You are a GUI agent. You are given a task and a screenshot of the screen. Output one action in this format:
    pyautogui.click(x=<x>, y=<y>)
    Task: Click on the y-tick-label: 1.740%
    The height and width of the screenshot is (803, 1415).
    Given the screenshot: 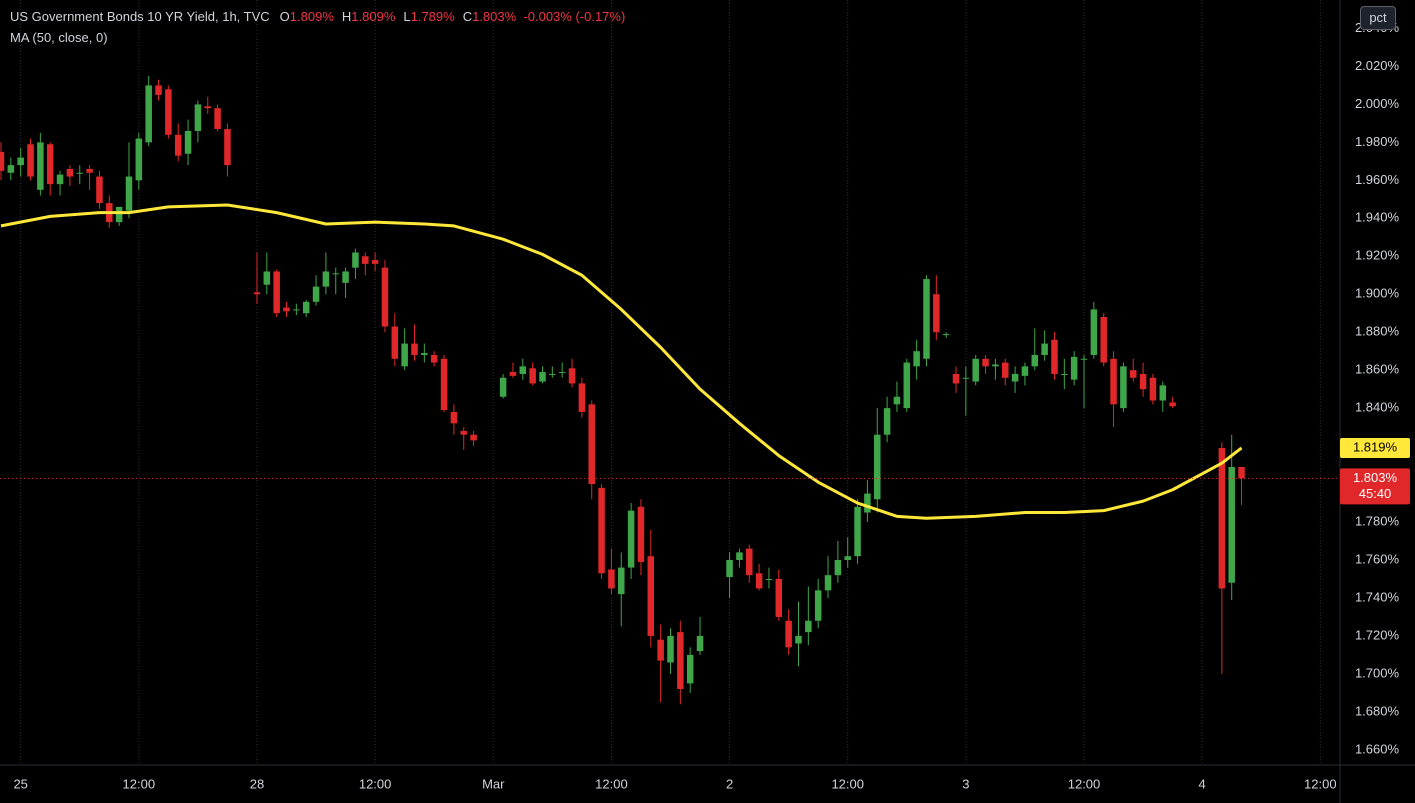 What is the action you would take?
    pyautogui.click(x=1377, y=596)
    